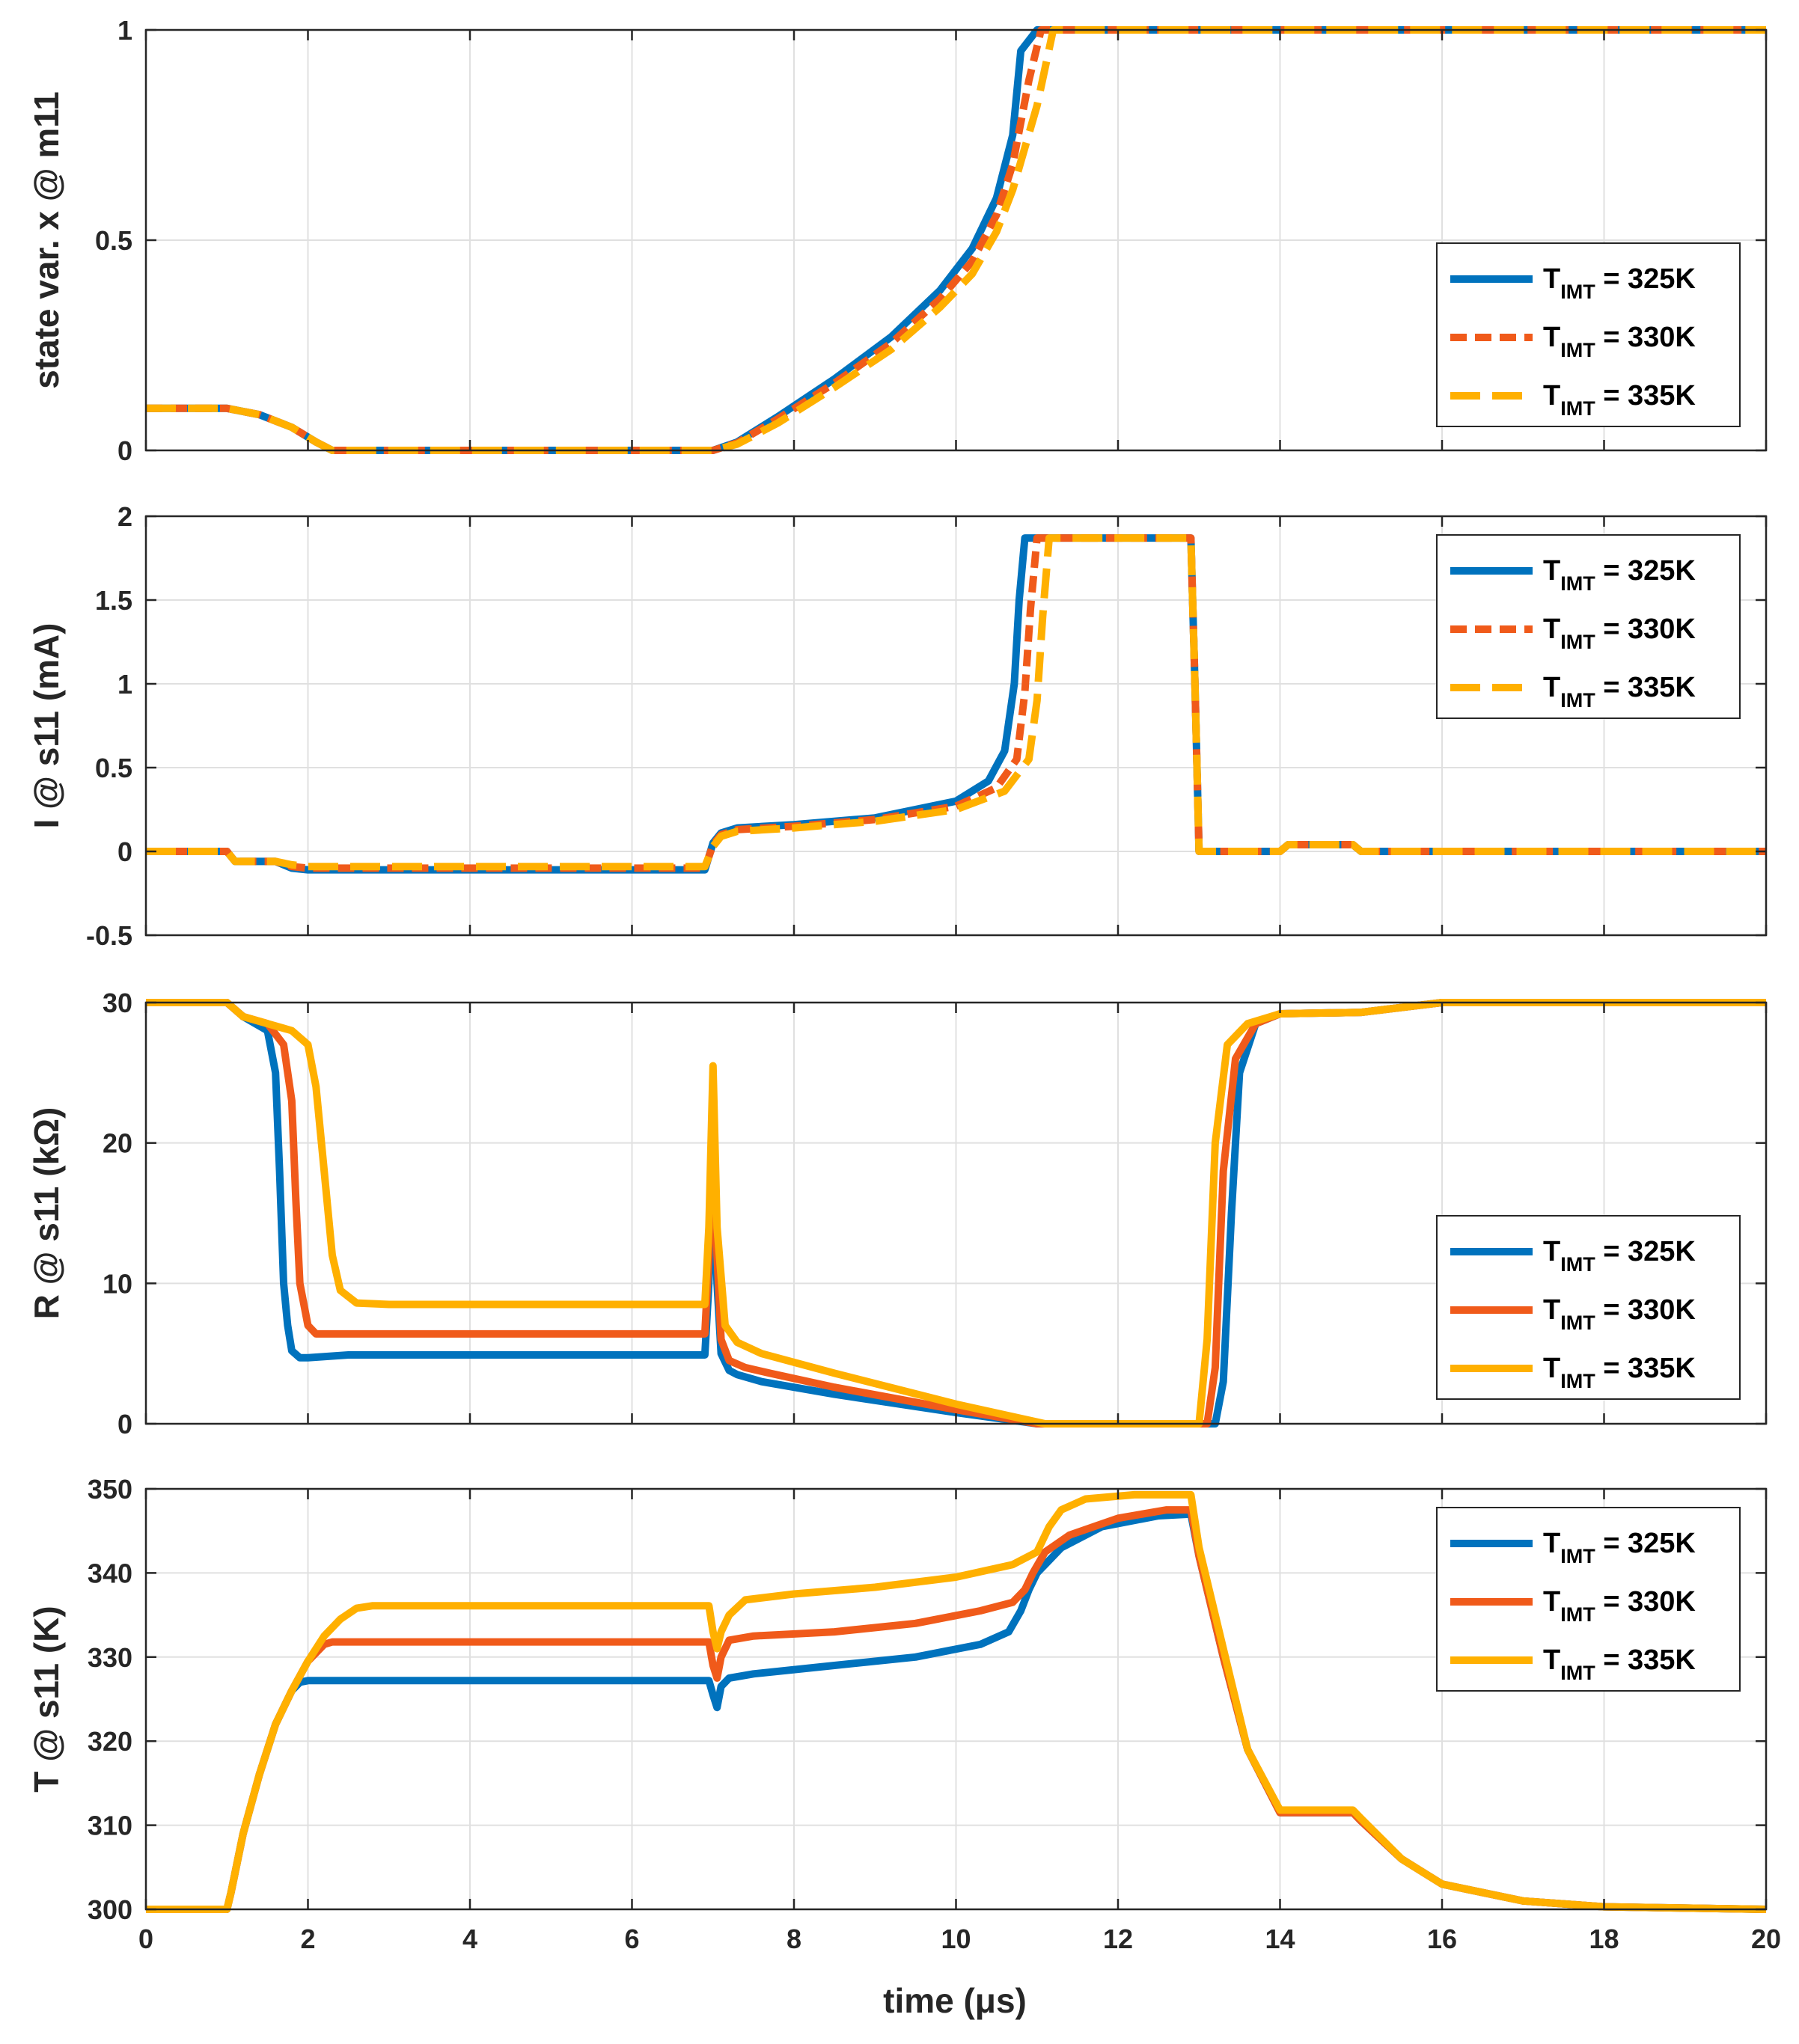 Image resolution: width=1799 pixels, height=2044 pixels. What do you see at coordinates (46, 726) in the screenshot?
I see `y-axis-label: I @ s11 (mA)` at bounding box center [46, 726].